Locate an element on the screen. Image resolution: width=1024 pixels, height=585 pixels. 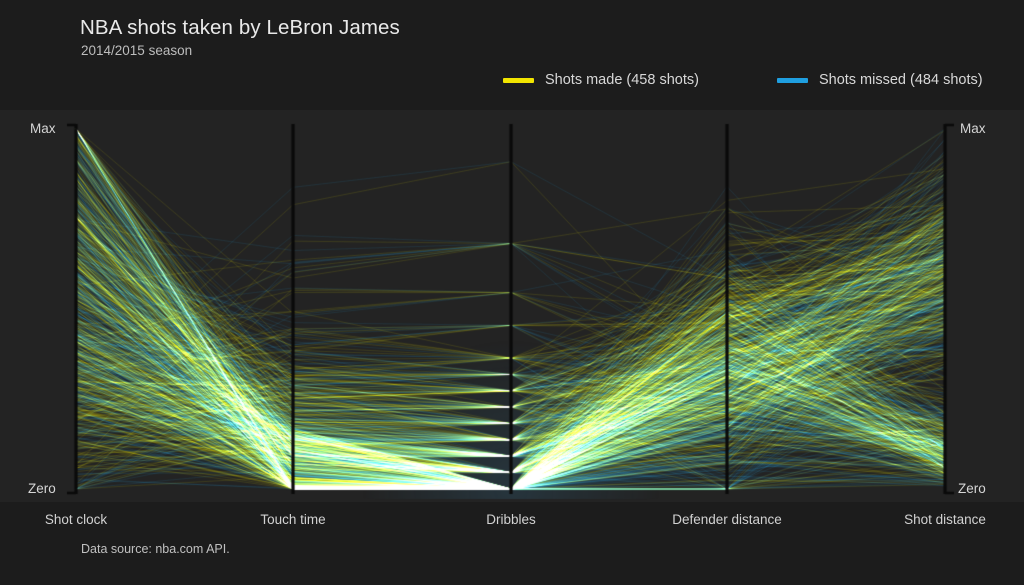
legend-swatch-made-icon is located at coordinates (518, 80).